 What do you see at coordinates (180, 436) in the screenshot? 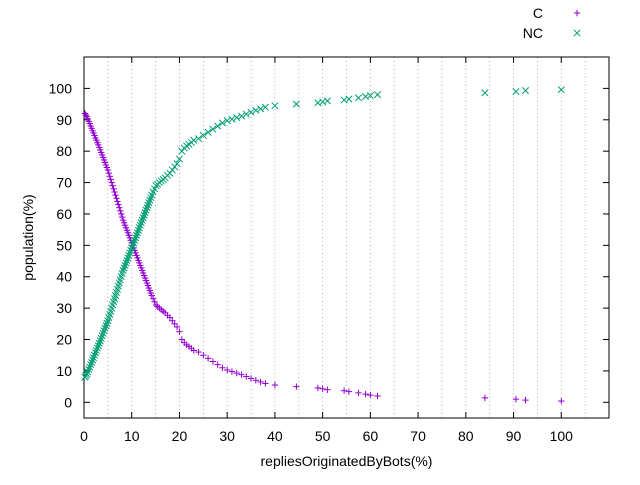
I see `x-tick-label: 20` at bounding box center [180, 436].